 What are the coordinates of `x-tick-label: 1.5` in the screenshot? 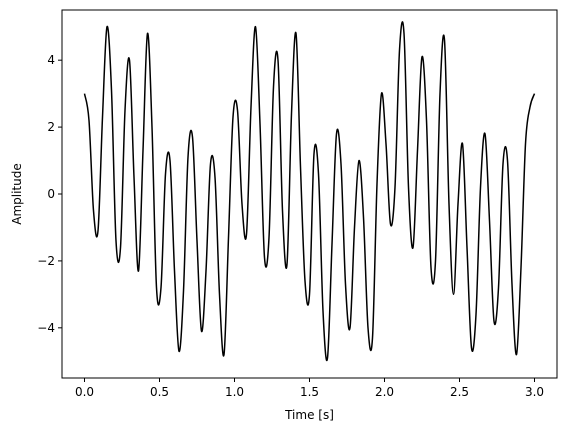 It's located at (309, 392).